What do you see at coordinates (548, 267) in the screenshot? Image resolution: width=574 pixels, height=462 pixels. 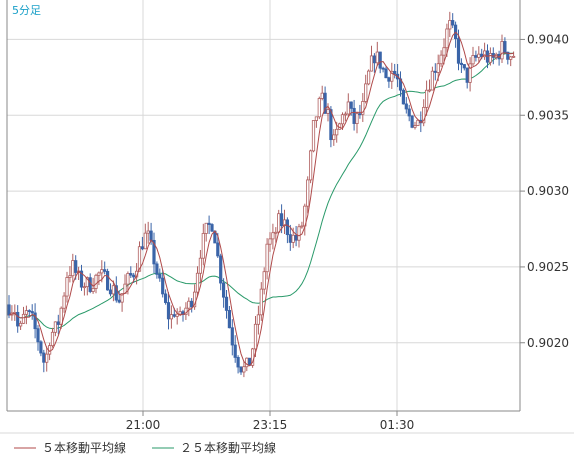 I see `y-tick-label: 0.9025` at bounding box center [548, 267].